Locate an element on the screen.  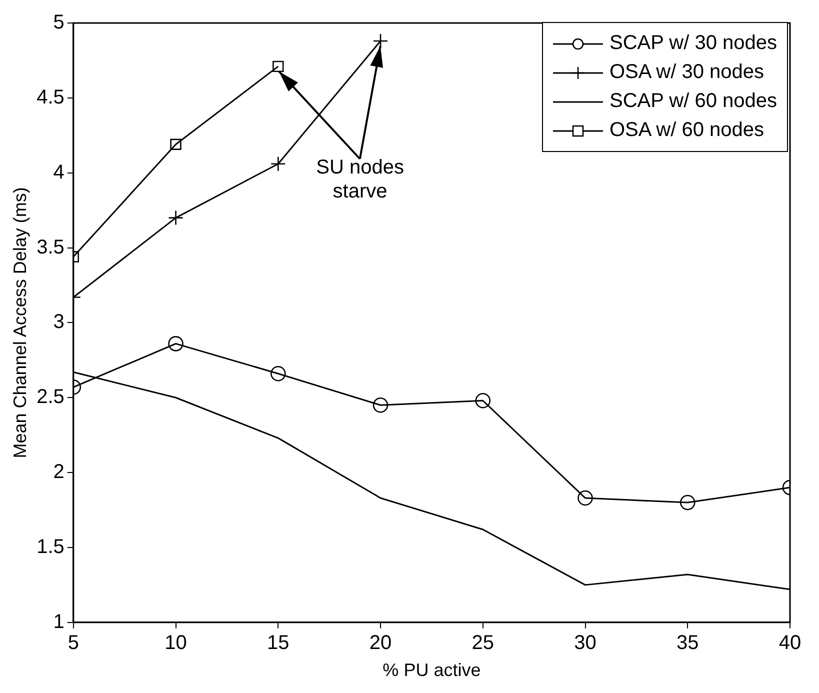
y-tick-label: 4 is located at coordinates (58, 172).